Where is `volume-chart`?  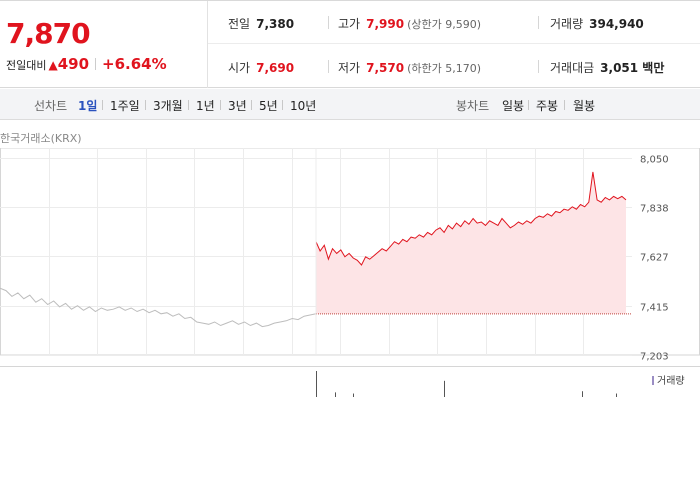
volume-chart is located at coordinates (350, 381).